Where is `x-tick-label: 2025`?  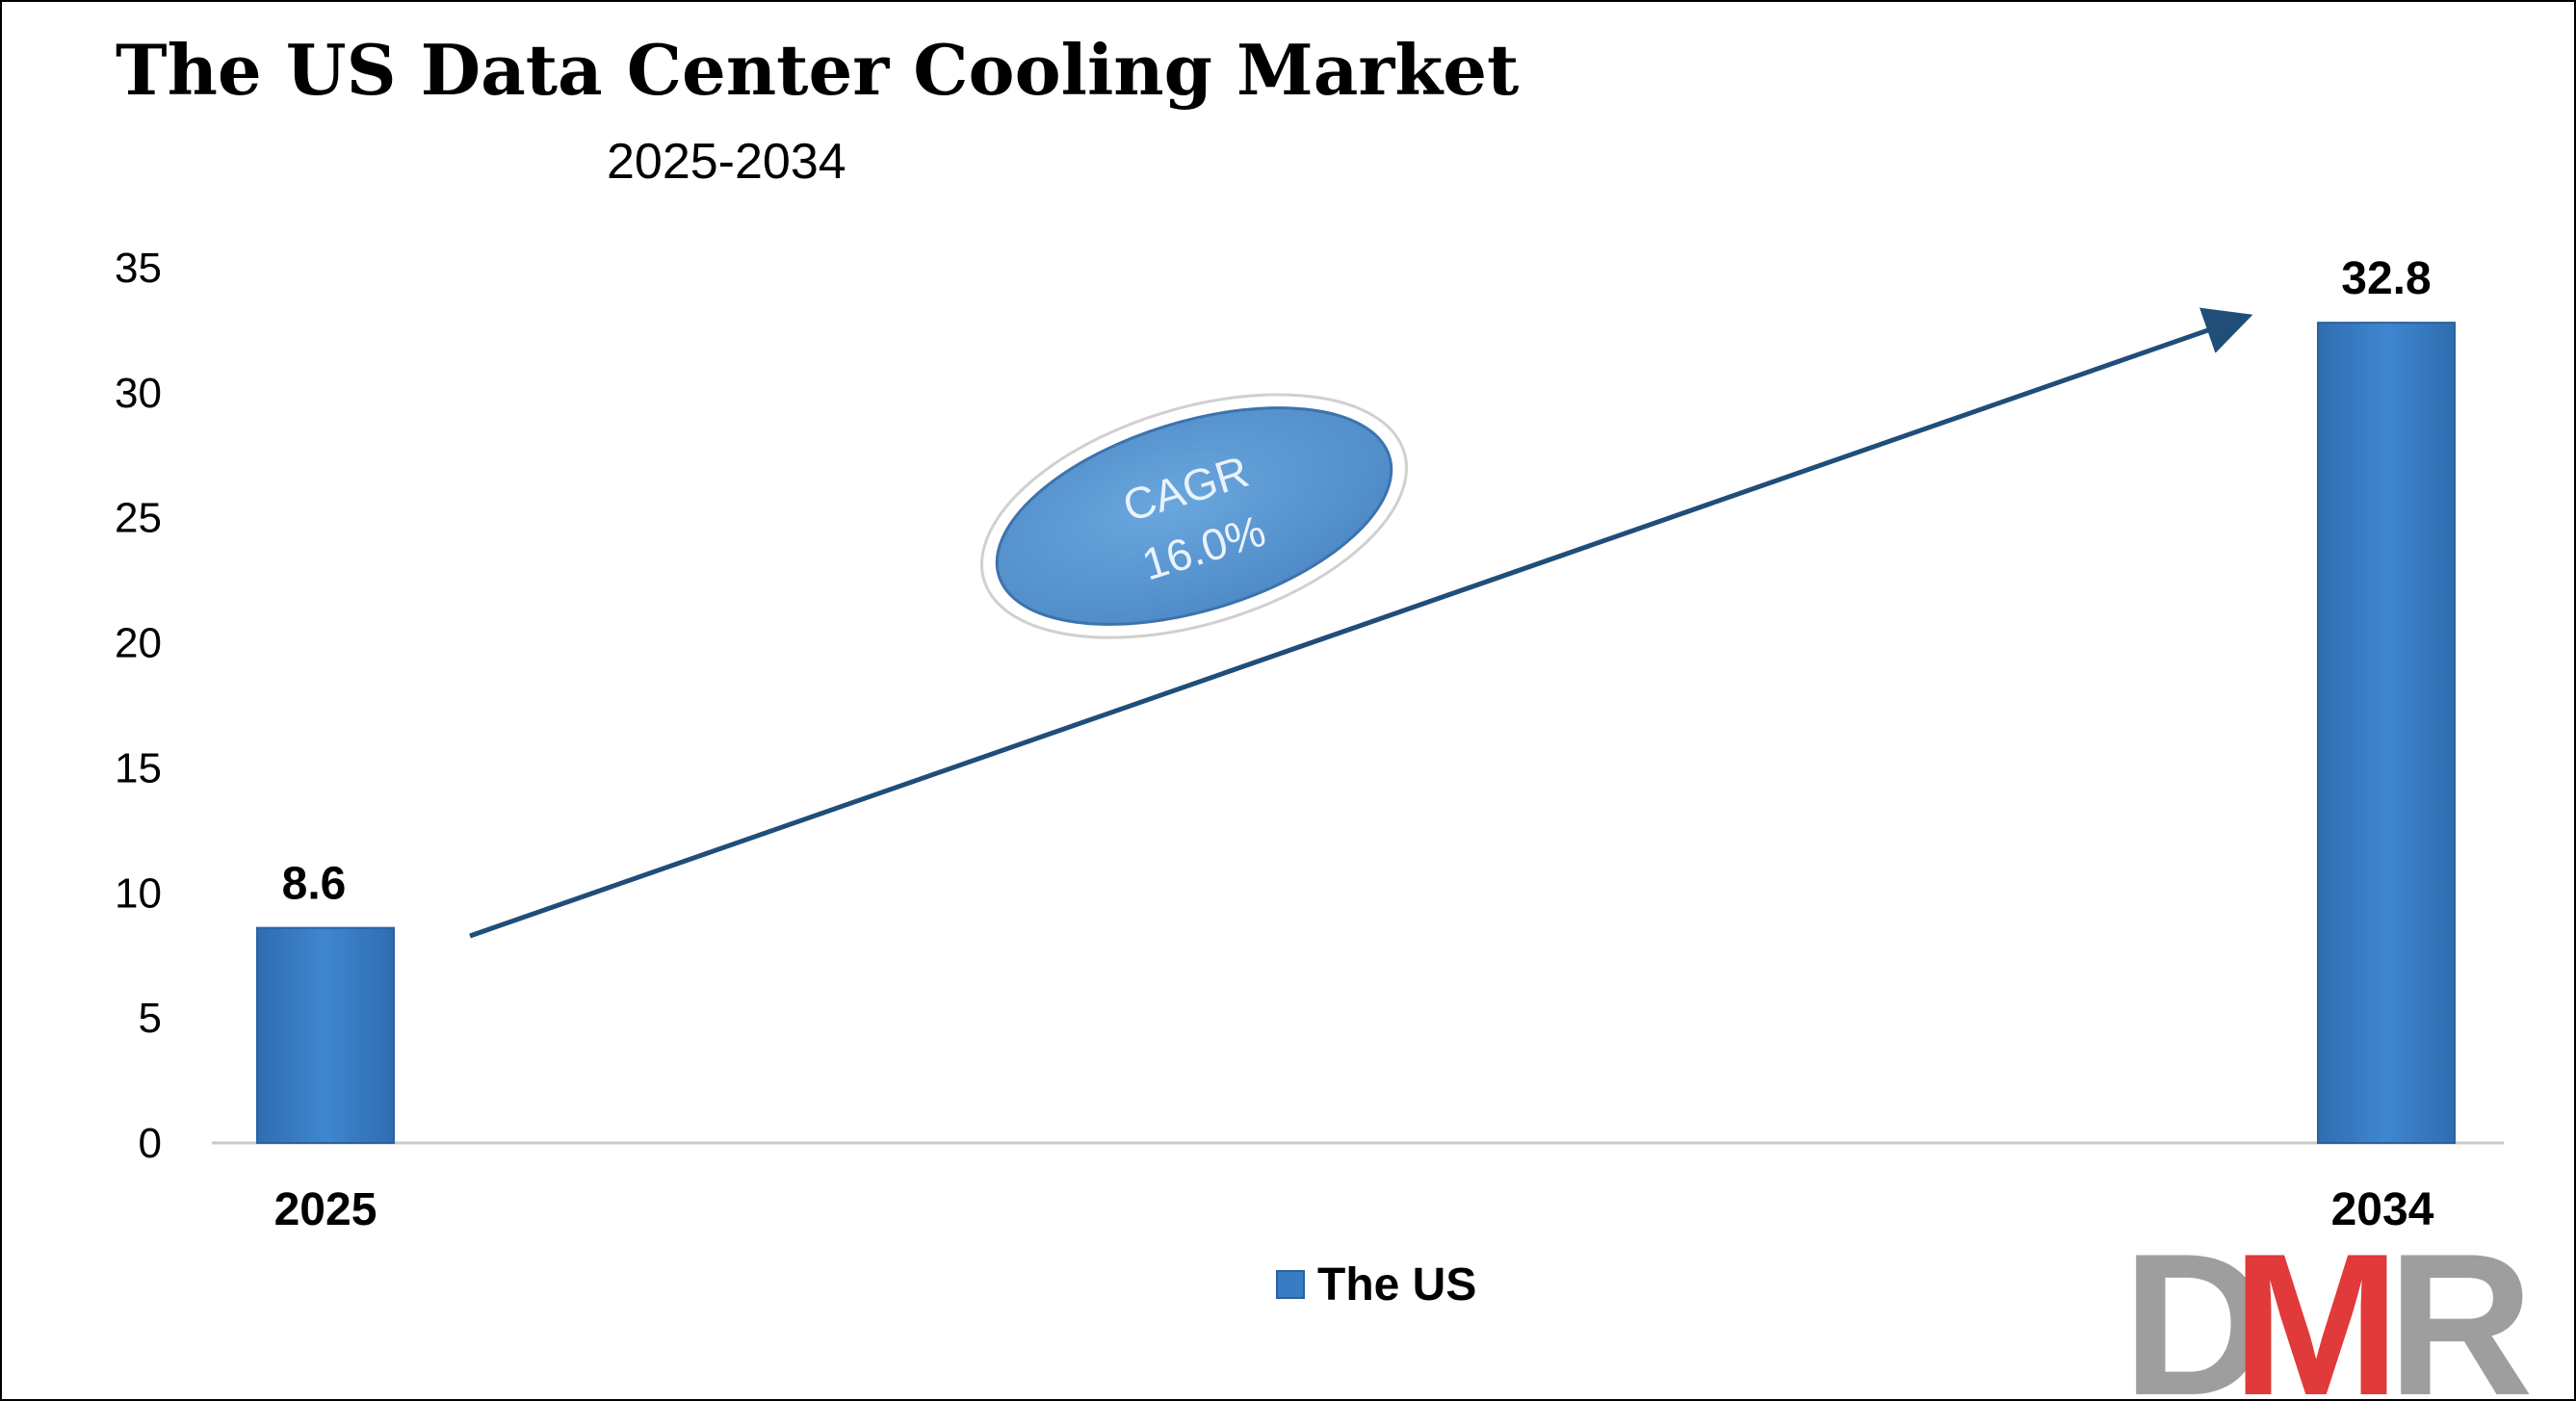
x-tick-label: 2025 is located at coordinates (325, 1210).